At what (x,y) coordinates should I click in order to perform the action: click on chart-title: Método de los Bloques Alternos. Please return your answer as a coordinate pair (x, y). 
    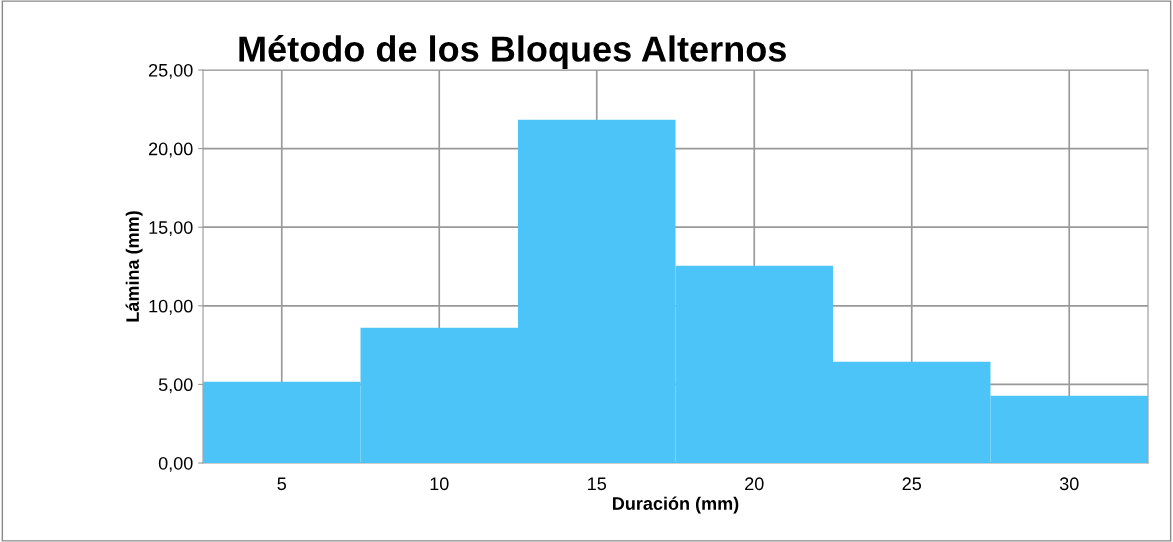
    Looking at the image, I should click on (512, 52).